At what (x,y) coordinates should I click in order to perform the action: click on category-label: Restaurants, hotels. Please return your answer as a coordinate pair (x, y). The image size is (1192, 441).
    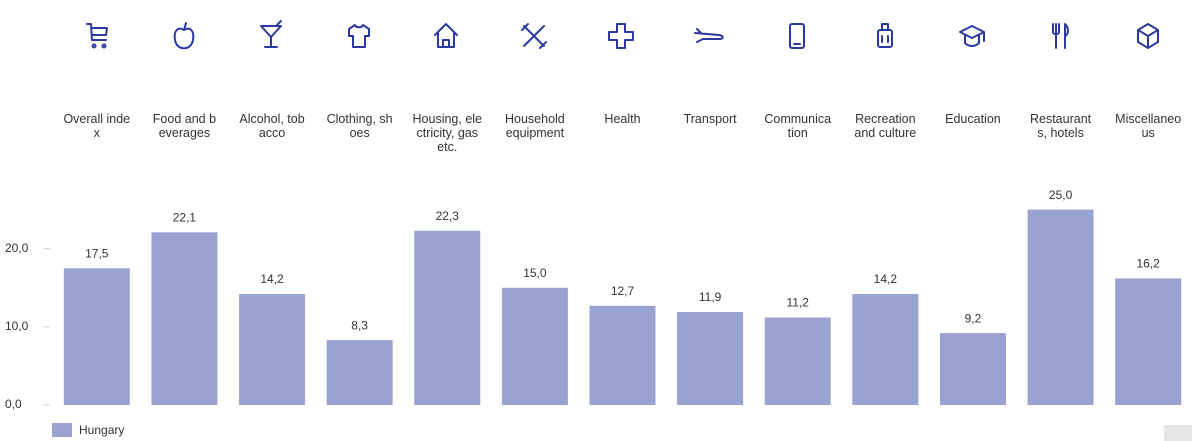
    Looking at the image, I should click on (1060, 126).